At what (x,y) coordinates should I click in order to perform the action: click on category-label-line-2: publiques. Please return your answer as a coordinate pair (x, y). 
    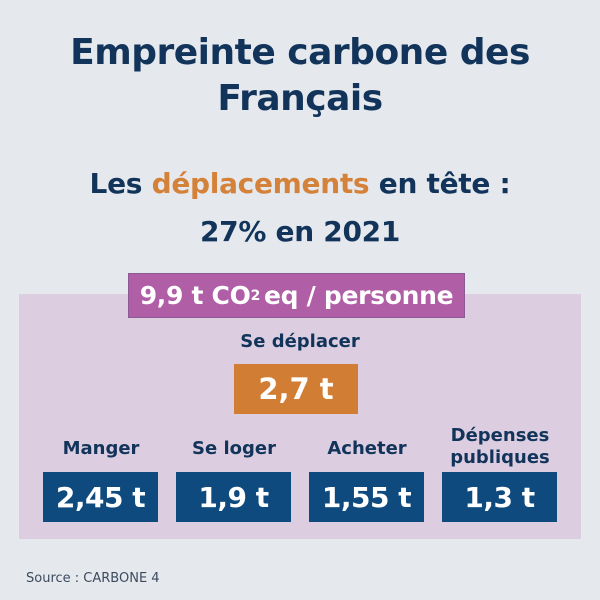
    Looking at the image, I should click on (500, 457).